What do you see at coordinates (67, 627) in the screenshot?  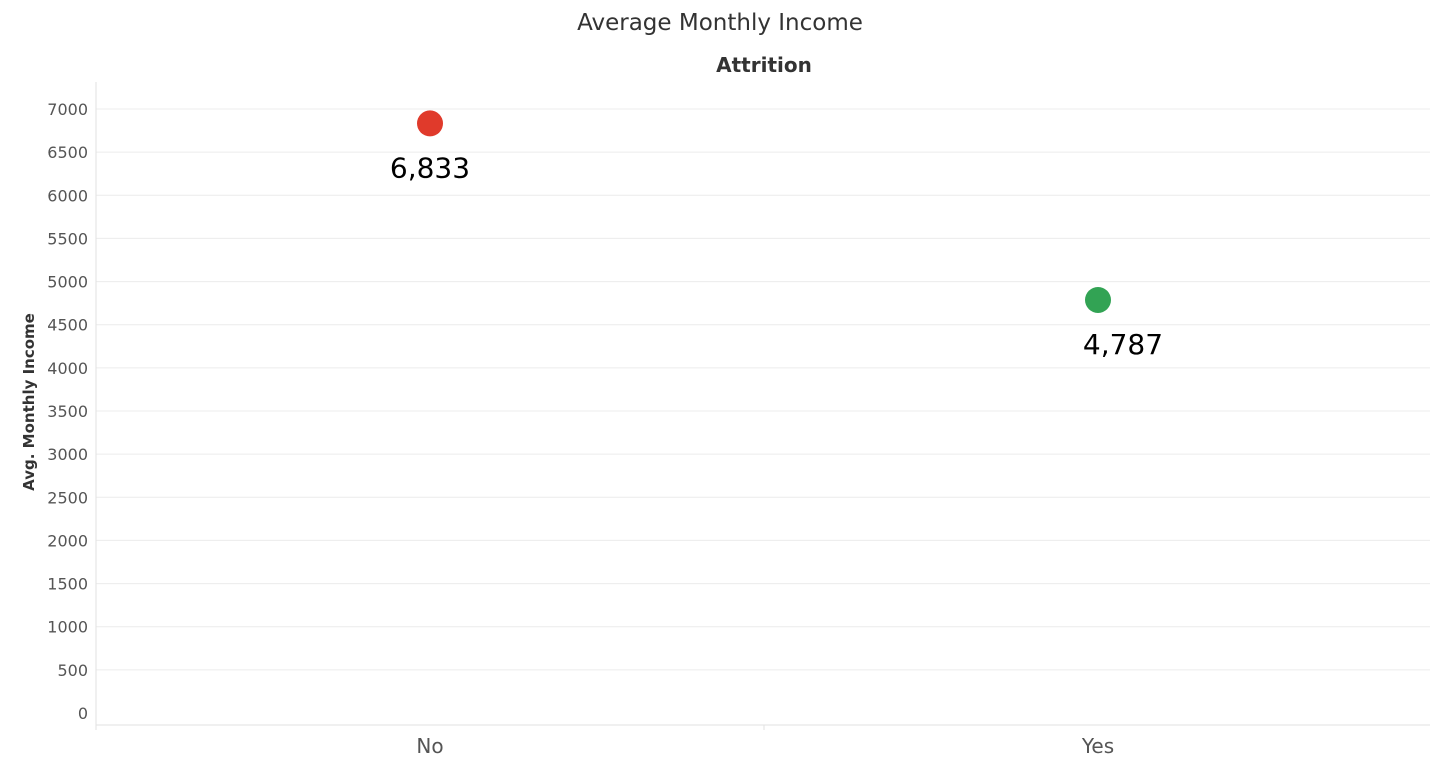 I see `y-tick-label: 1000` at bounding box center [67, 627].